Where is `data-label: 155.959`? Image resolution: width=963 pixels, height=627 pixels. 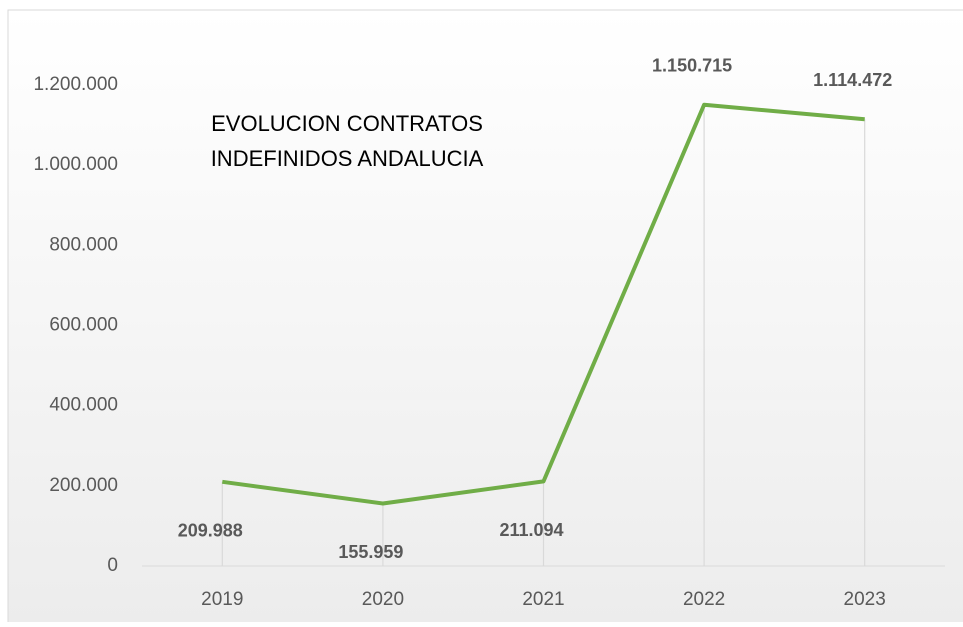
data-label: 155.959 is located at coordinates (370, 552).